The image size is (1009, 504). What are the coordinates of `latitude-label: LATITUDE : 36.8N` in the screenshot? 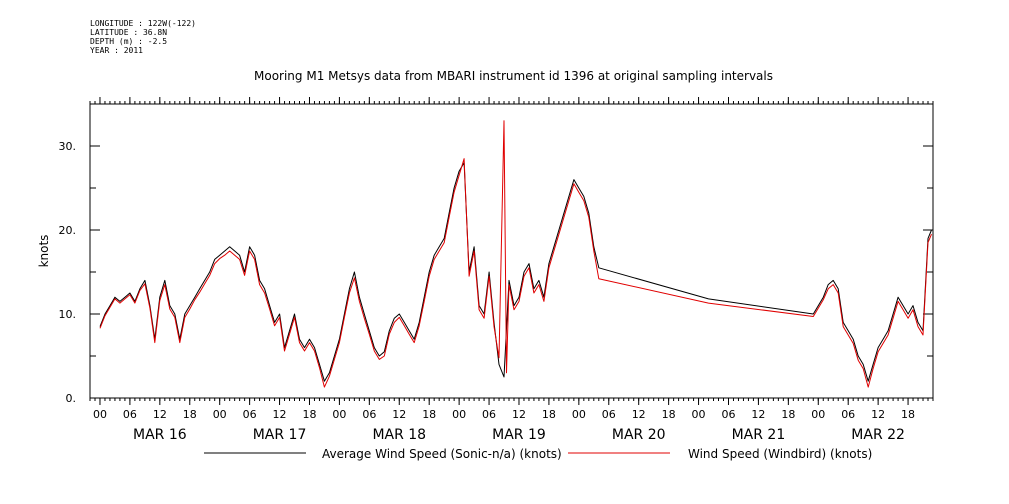 It's located at (129, 32).